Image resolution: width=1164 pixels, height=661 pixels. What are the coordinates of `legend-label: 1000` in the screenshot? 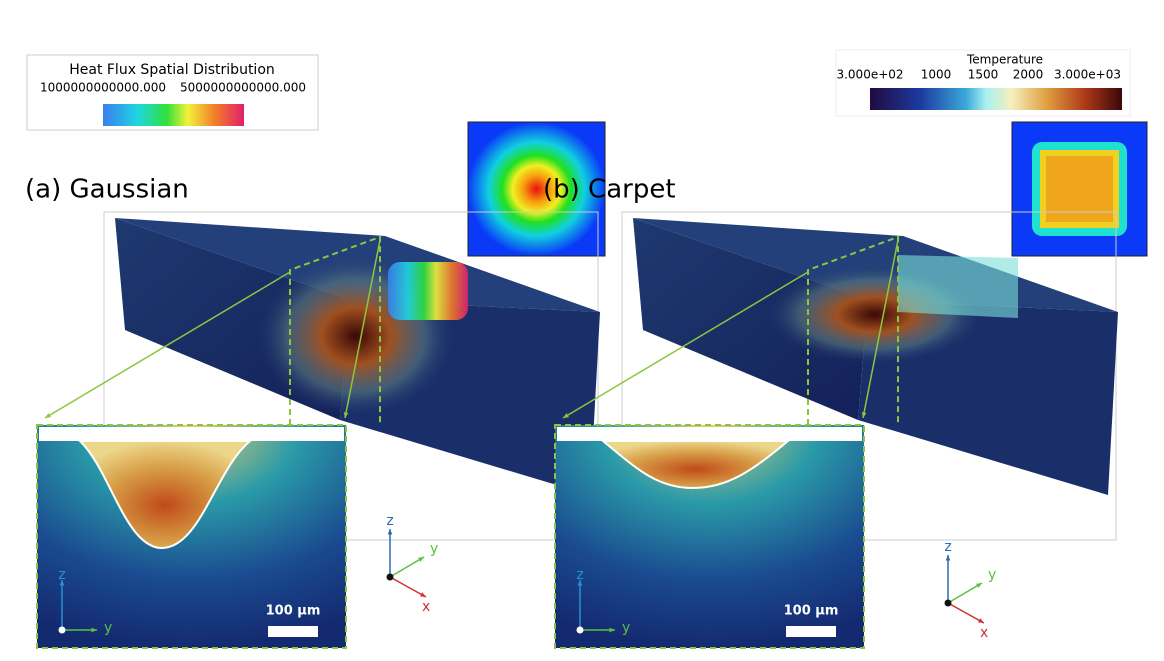 It's located at (936, 75).